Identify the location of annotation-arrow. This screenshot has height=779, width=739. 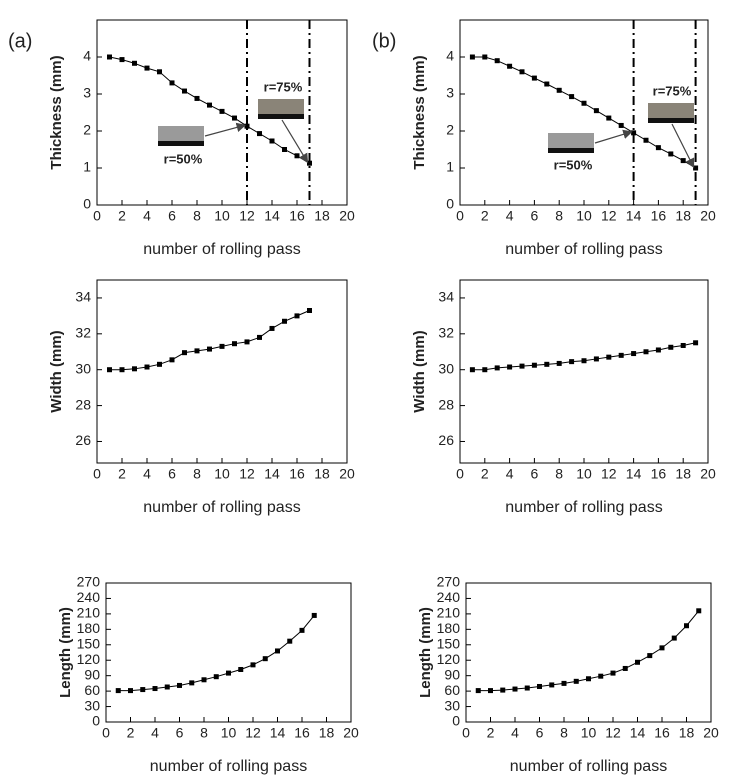
(613, 136).